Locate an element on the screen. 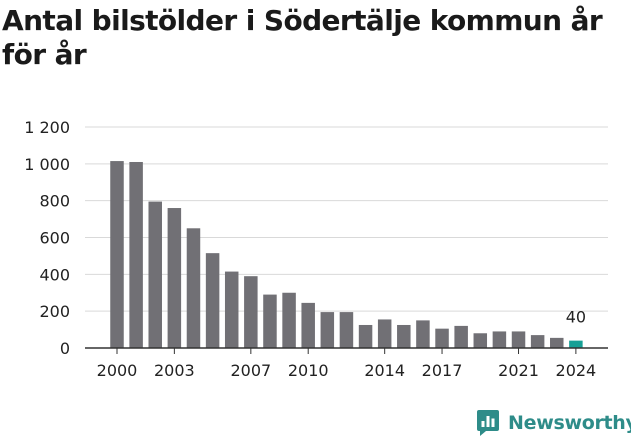 The width and height of the screenshot is (631, 439). bar-2012 is located at coordinates (346, 330).